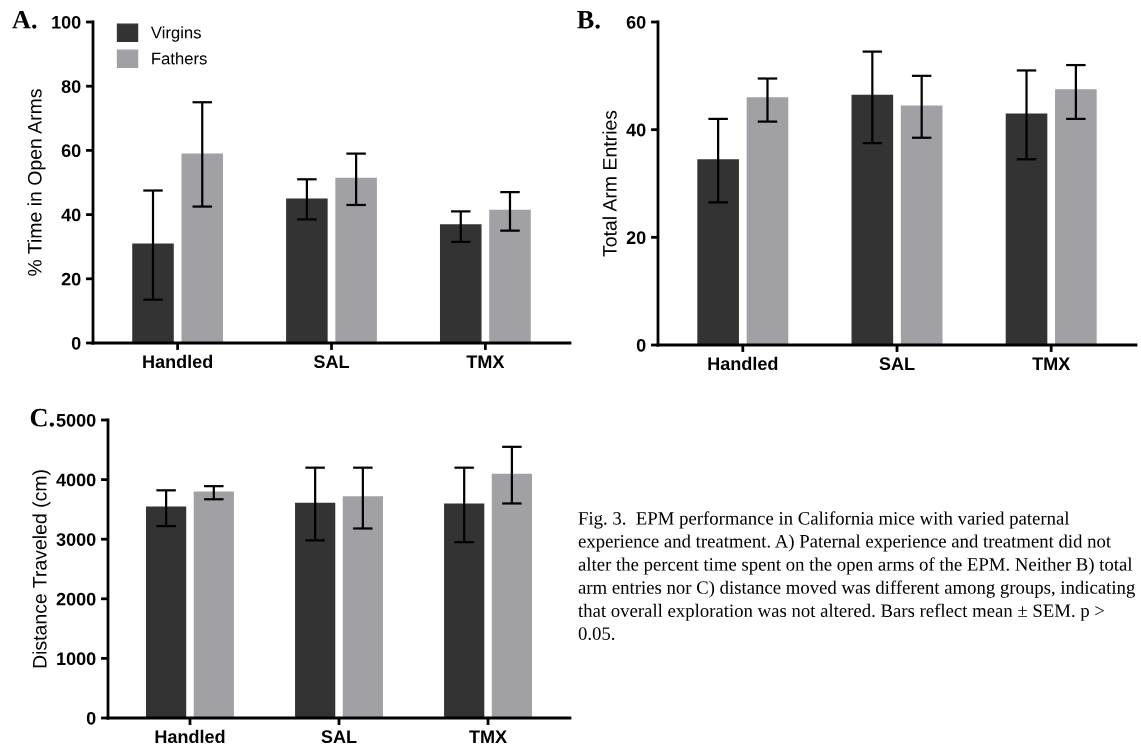  What do you see at coordinates (856, 575) in the screenshot?
I see `caption: Fig. 3. EPM performance in California mice with varied paternal experience and treatment. A) Paternal experience and treatment did not alter the percent time spent on the open arms of the EPM. Neither B) total arm entries nor C) distance moved was different among groups, indicating that overall exploration was not altered. Bars reflect mean ± SEM. p > 0.05.` at bounding box center [856, 575].